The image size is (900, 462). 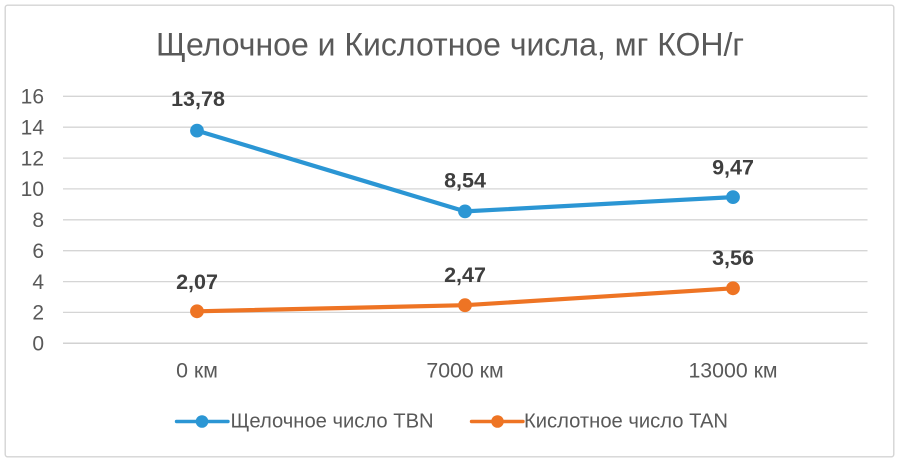 What do you see at coordinates (33, 127) in the screenshot?
I see `svg-text: 14` at bounding box center [33, 127].